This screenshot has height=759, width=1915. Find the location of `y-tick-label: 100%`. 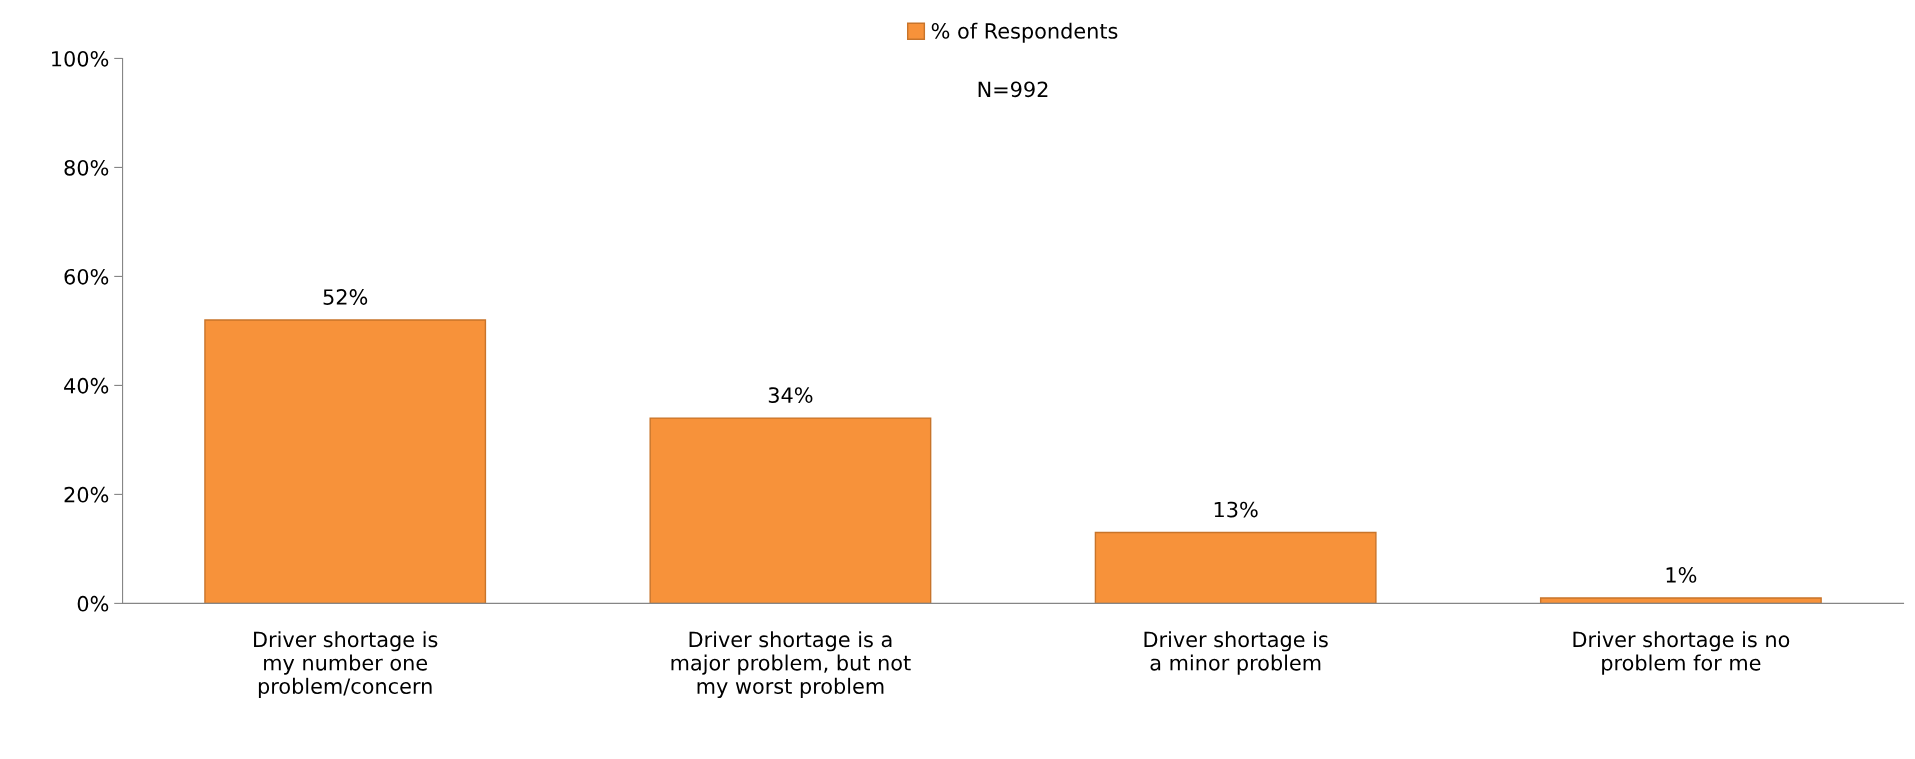

y-tick-label: 100% is located at coordinates (80, 58).